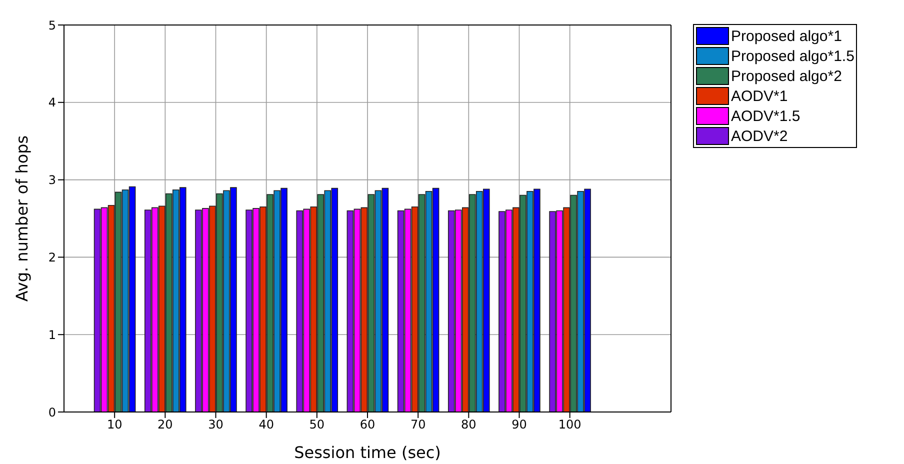  I want to click on x-tick-label: 70, so click(418, 425).